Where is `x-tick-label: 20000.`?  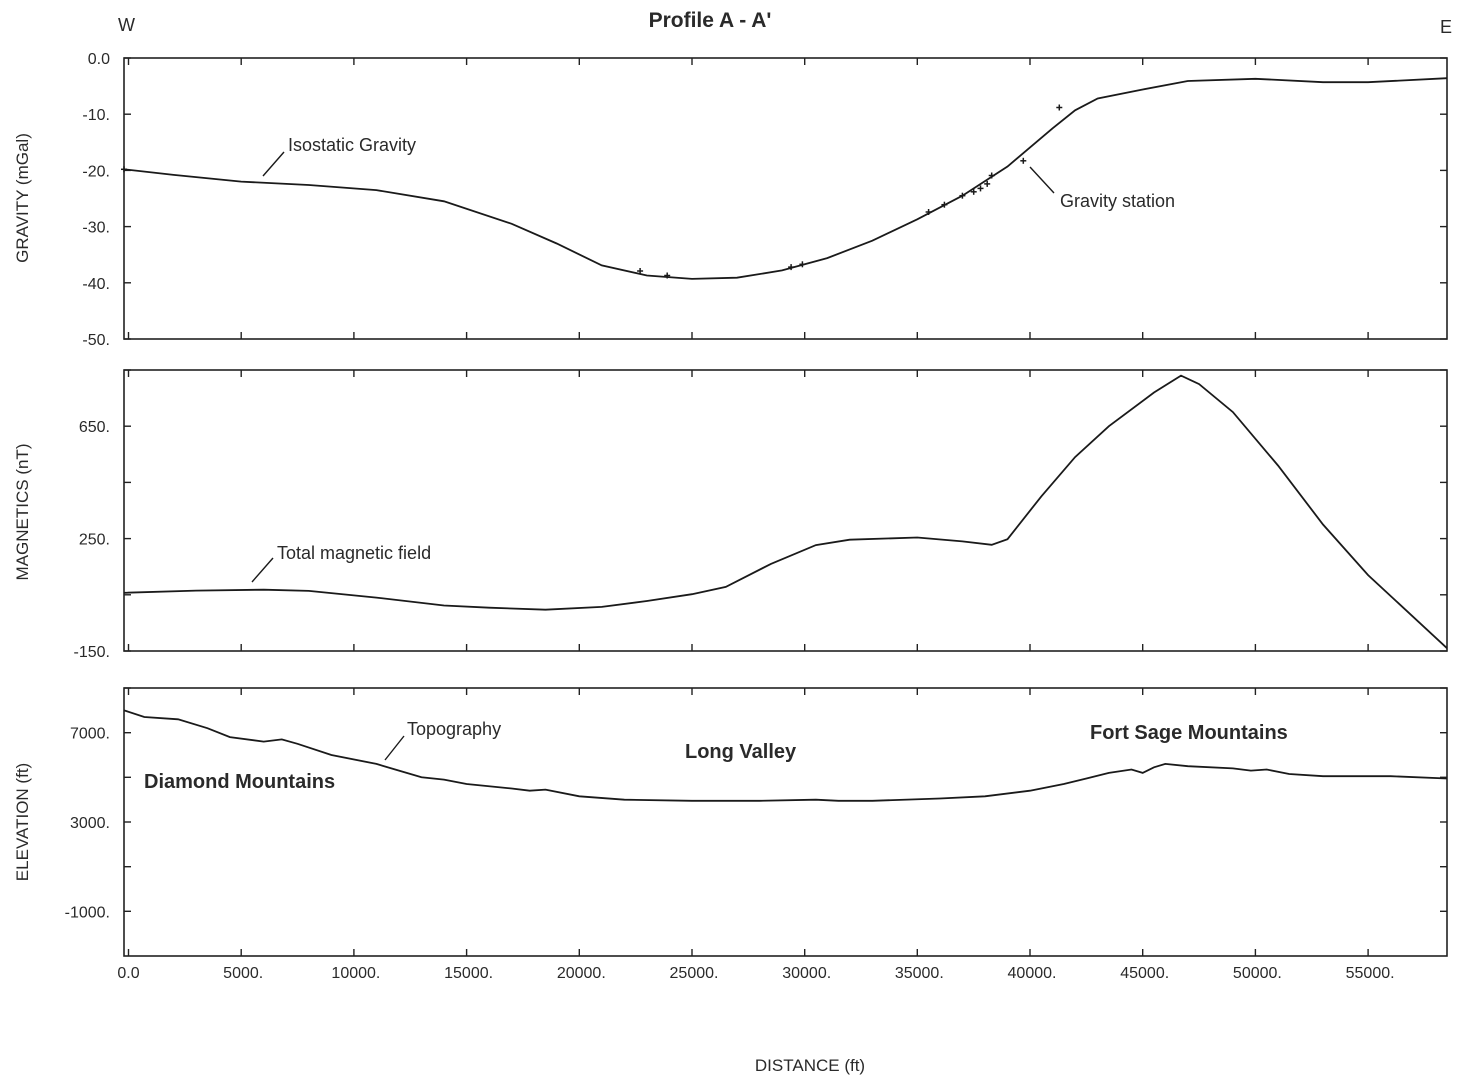
x-tick-label: 20000. is located at coordinates (581, 973).